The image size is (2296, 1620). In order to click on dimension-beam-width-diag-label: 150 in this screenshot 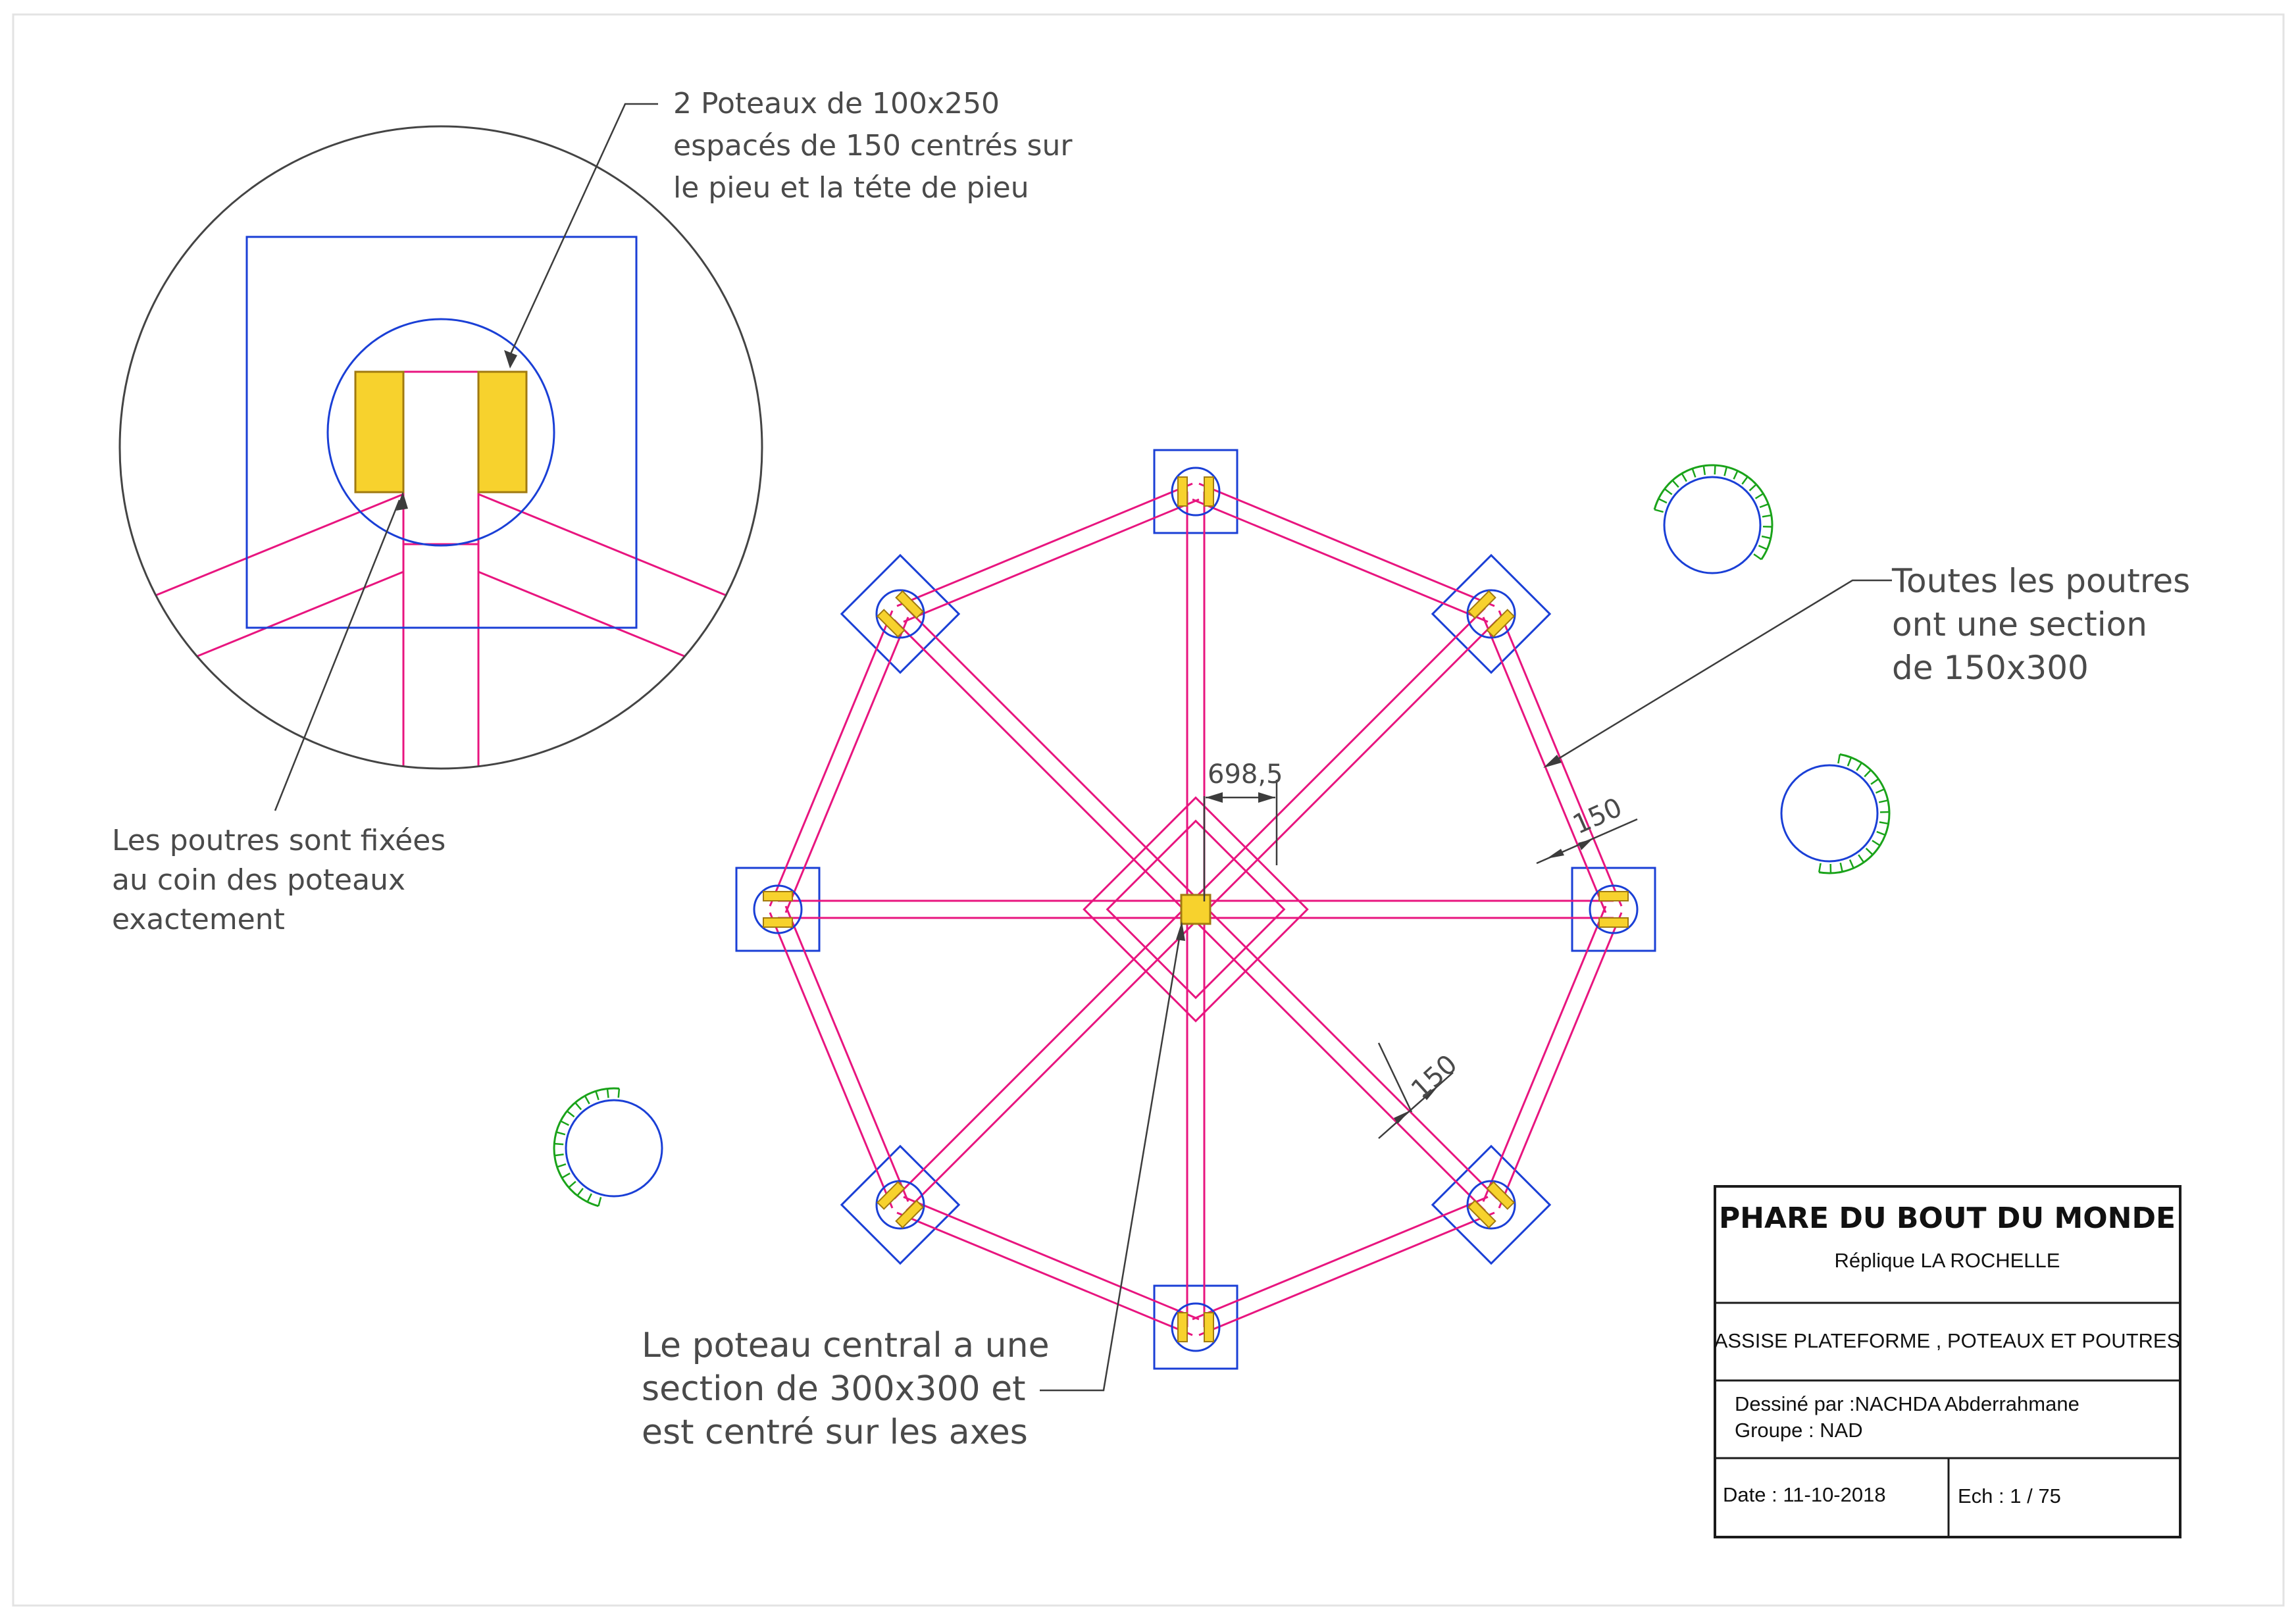, I will do `click(1435, 1077)`.